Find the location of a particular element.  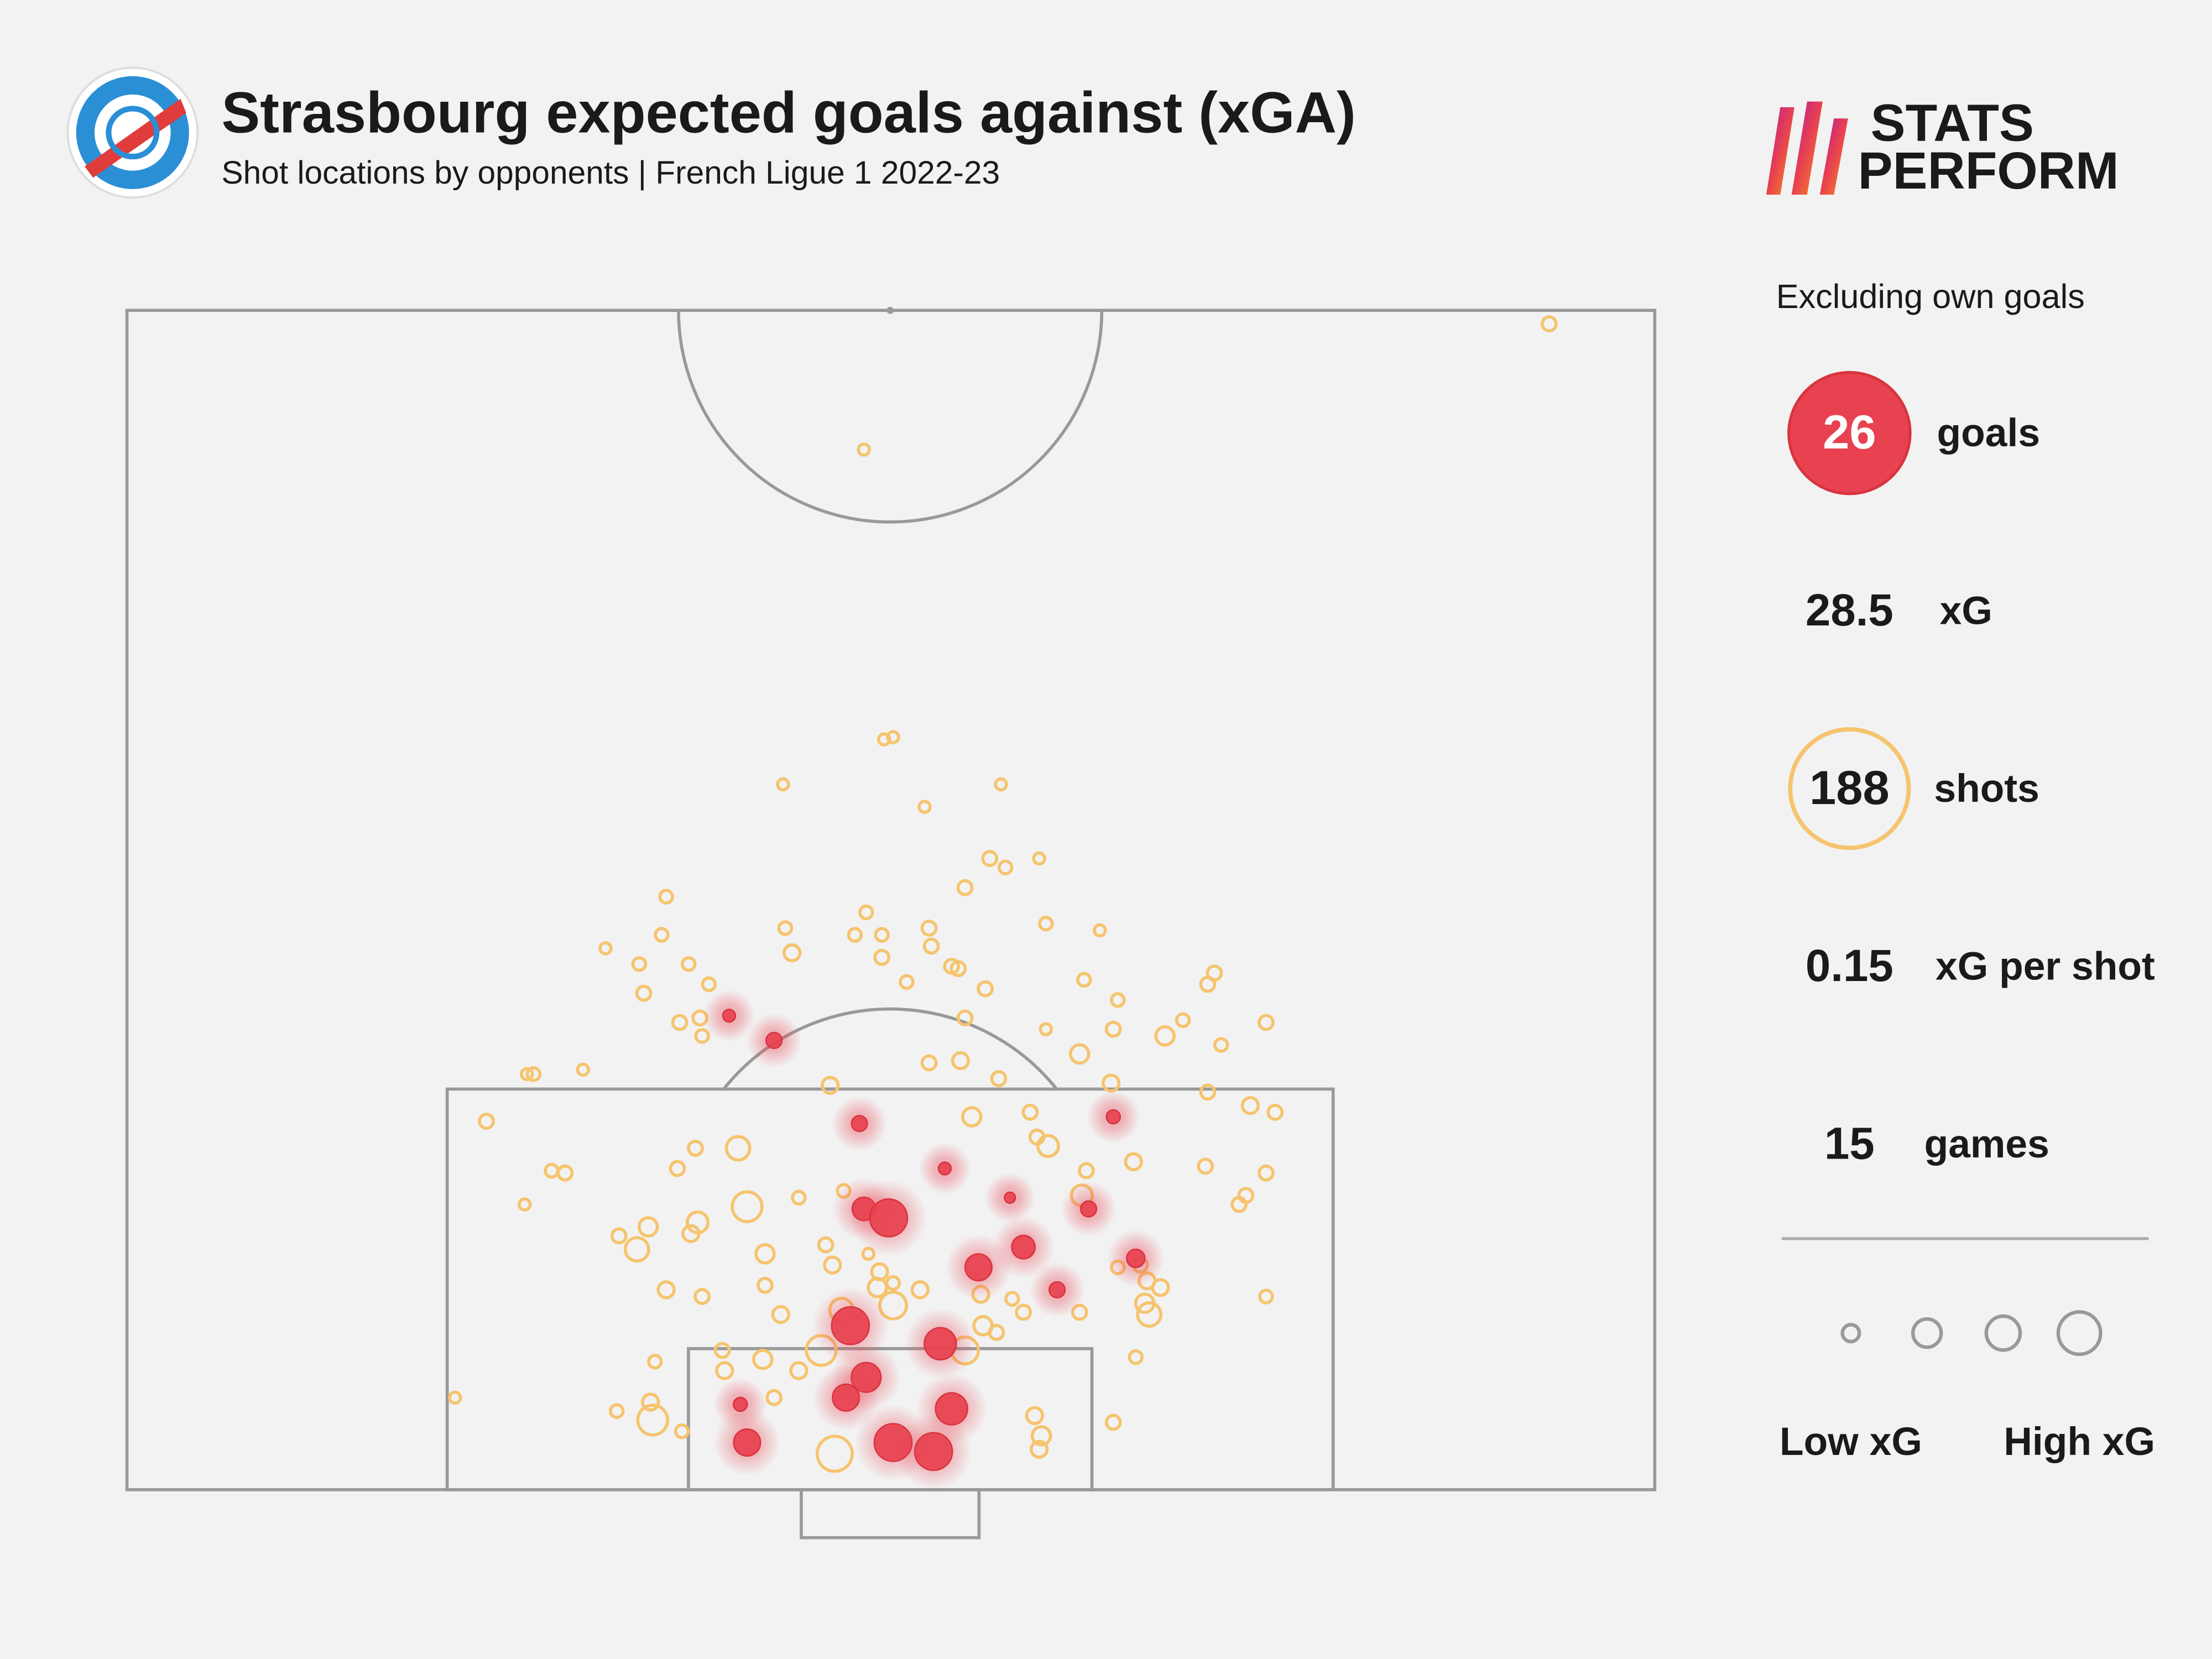

note: Excluding own goals is located at coordinates (1931, 297).